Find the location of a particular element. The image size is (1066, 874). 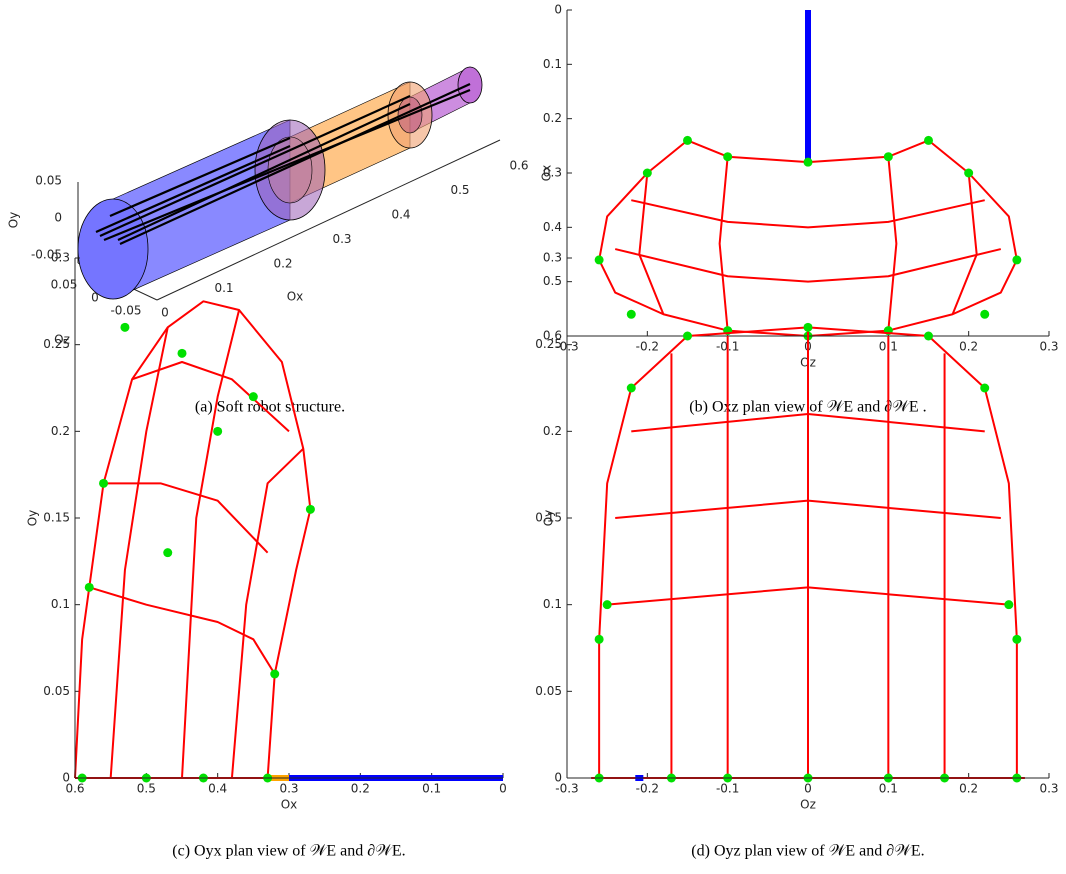

y-tick-label: 0.25 is located at coordinates (548, 344).